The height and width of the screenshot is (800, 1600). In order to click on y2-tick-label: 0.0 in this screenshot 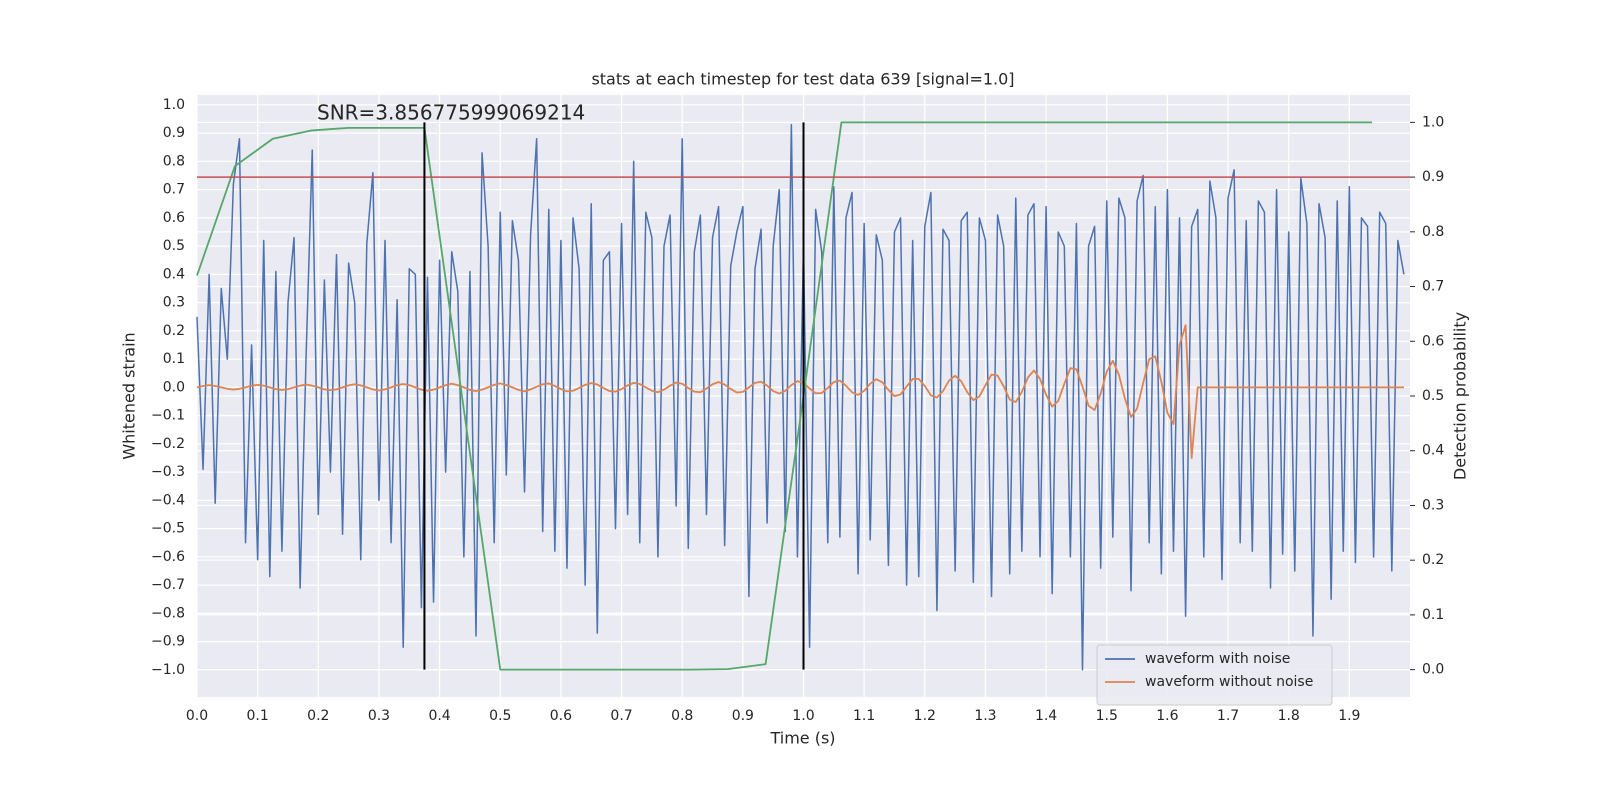, I will do `click(1433, 670)`.